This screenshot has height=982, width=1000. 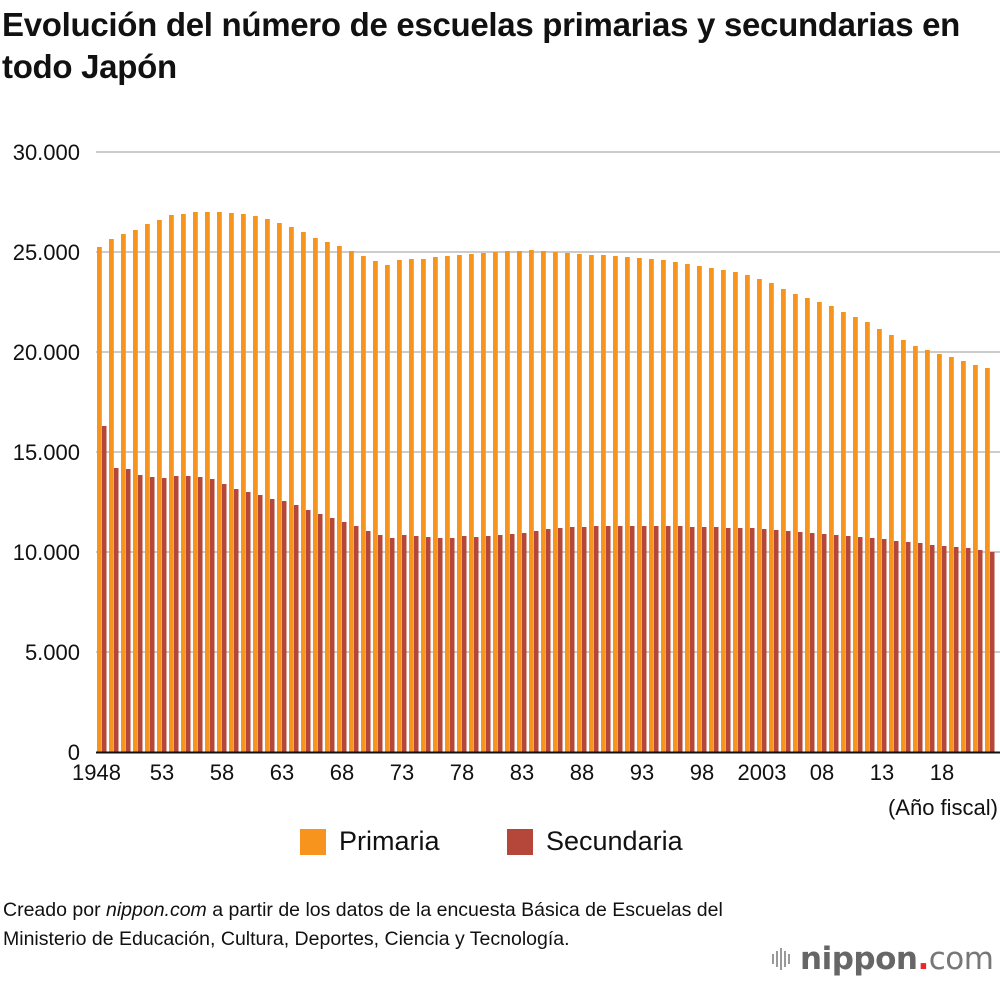 I want to click on x-tick-label: 53, so click(x=162, y=772).